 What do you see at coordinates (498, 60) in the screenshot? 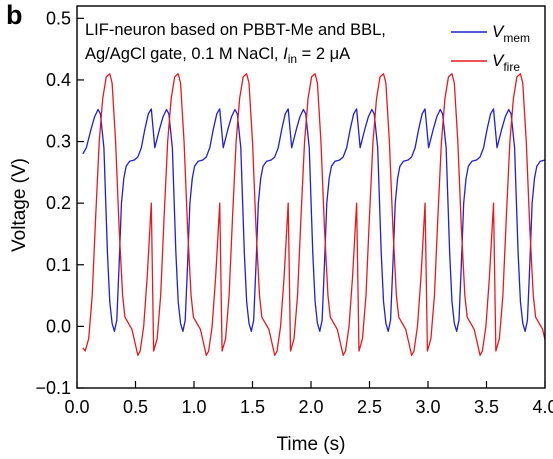
I see `legend-vfire-symbol: V` at bounding box center [498, 60].